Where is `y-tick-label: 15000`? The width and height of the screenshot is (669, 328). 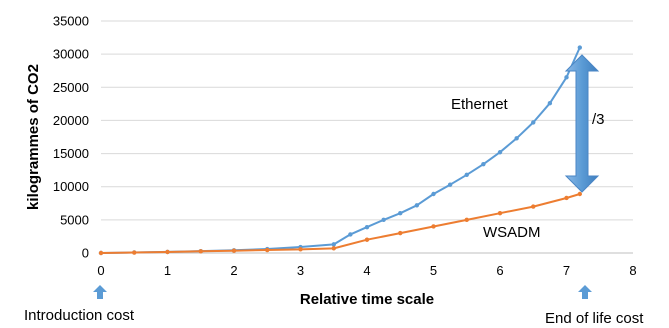 y-tick-label: 15000 is located at coordinates (71, 153).